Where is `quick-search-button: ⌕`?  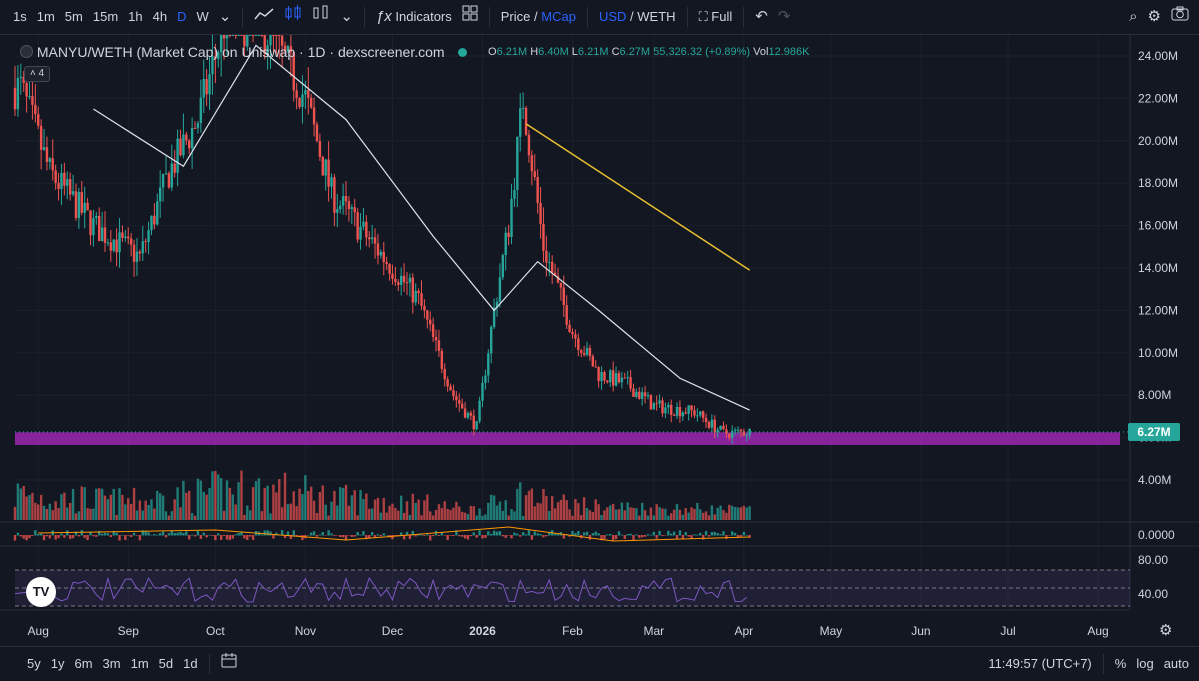
quick-search-button: ⌕ is located at coordinates (1133, 17).